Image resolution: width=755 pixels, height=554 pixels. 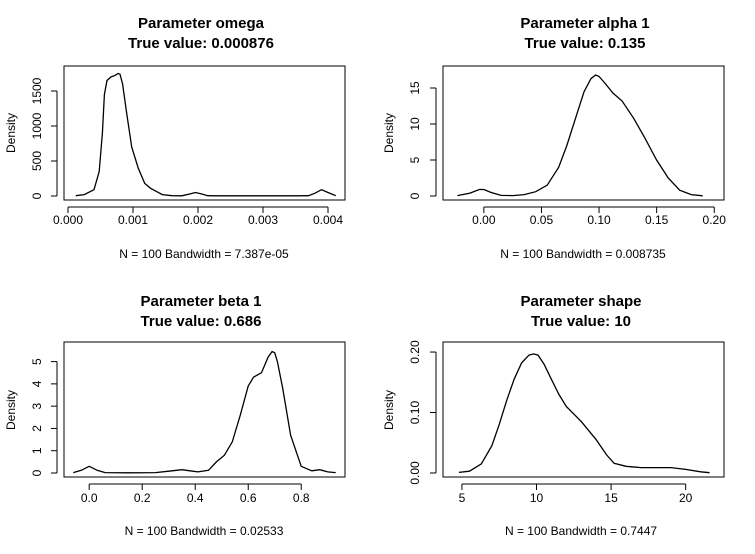 I want to click on x-tick-label: 0.15, so click(x=657, y=220).